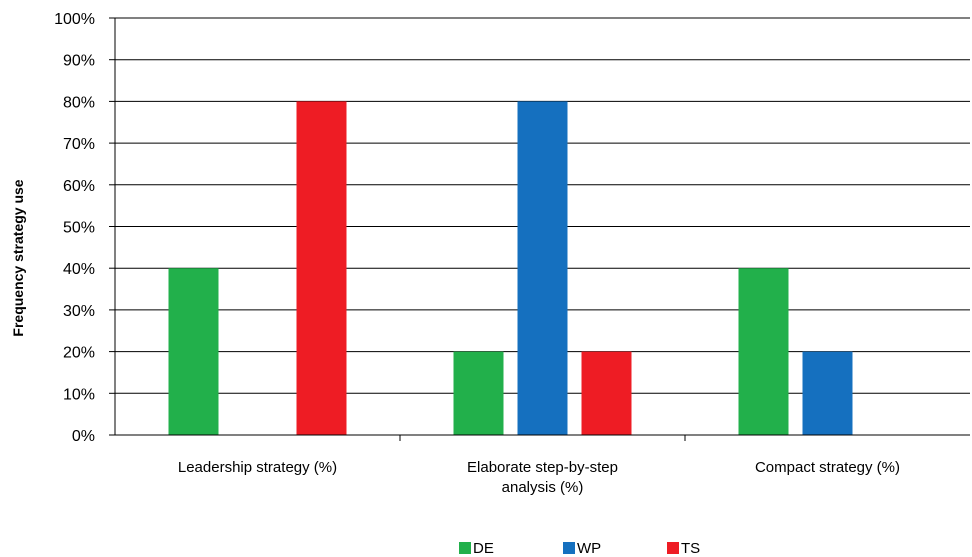  Describe the element at coordinates (543, 487) in the screenshot. I see `x-category-label: analysis (%)` at that location.